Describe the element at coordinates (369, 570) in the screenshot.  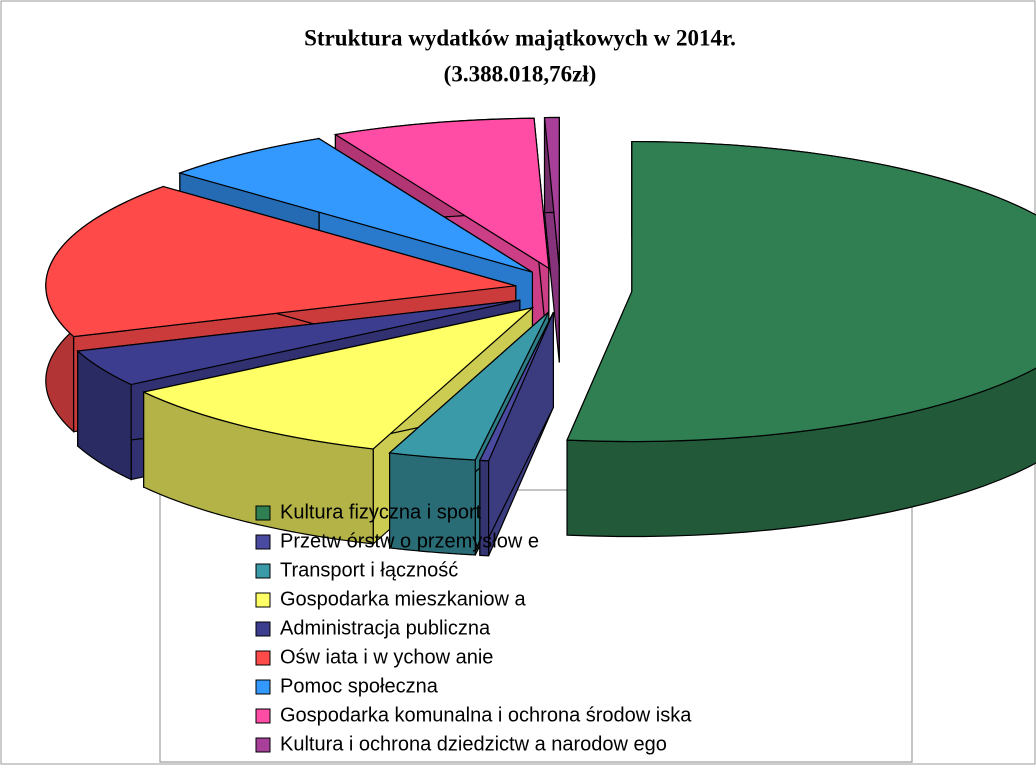
I see `legend-label: Transport i łączność` at that location.